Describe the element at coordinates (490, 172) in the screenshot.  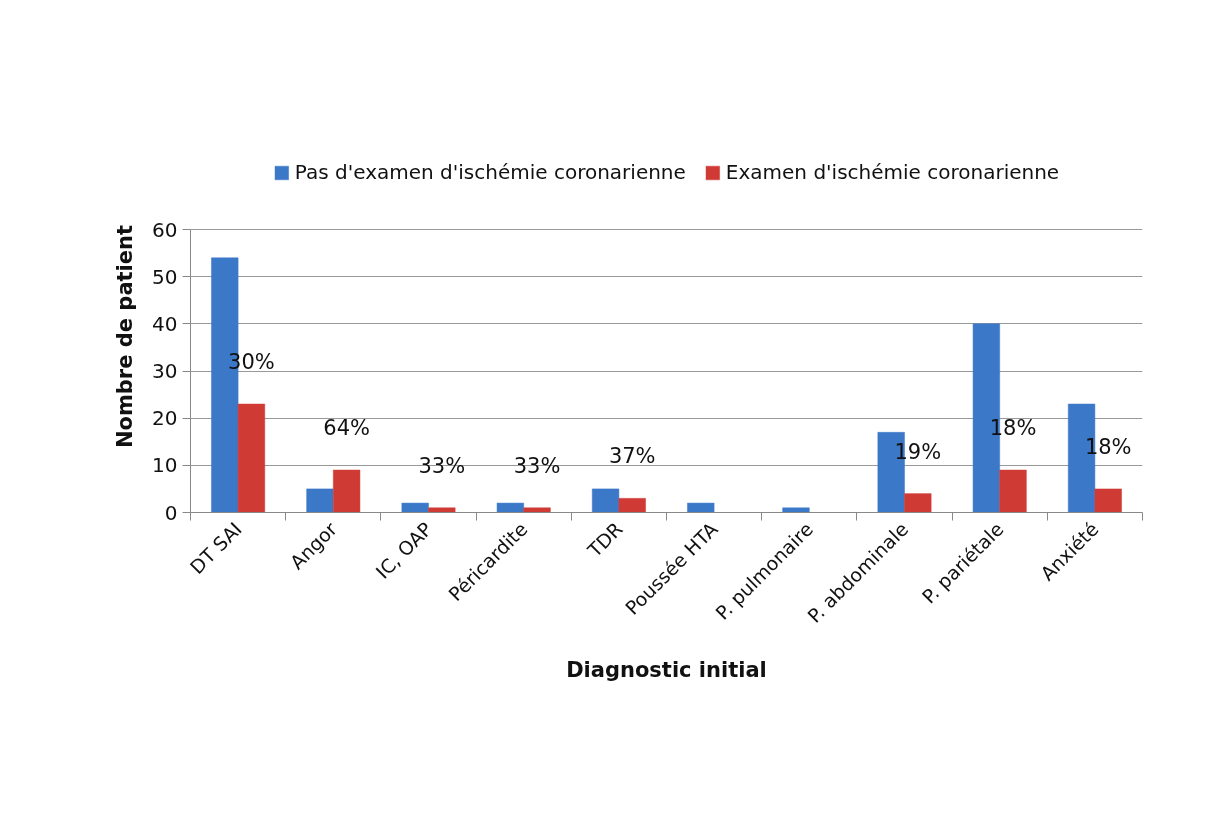
I see `legend-label: Pas d'examen d'ischémie coronarienne` at that location.